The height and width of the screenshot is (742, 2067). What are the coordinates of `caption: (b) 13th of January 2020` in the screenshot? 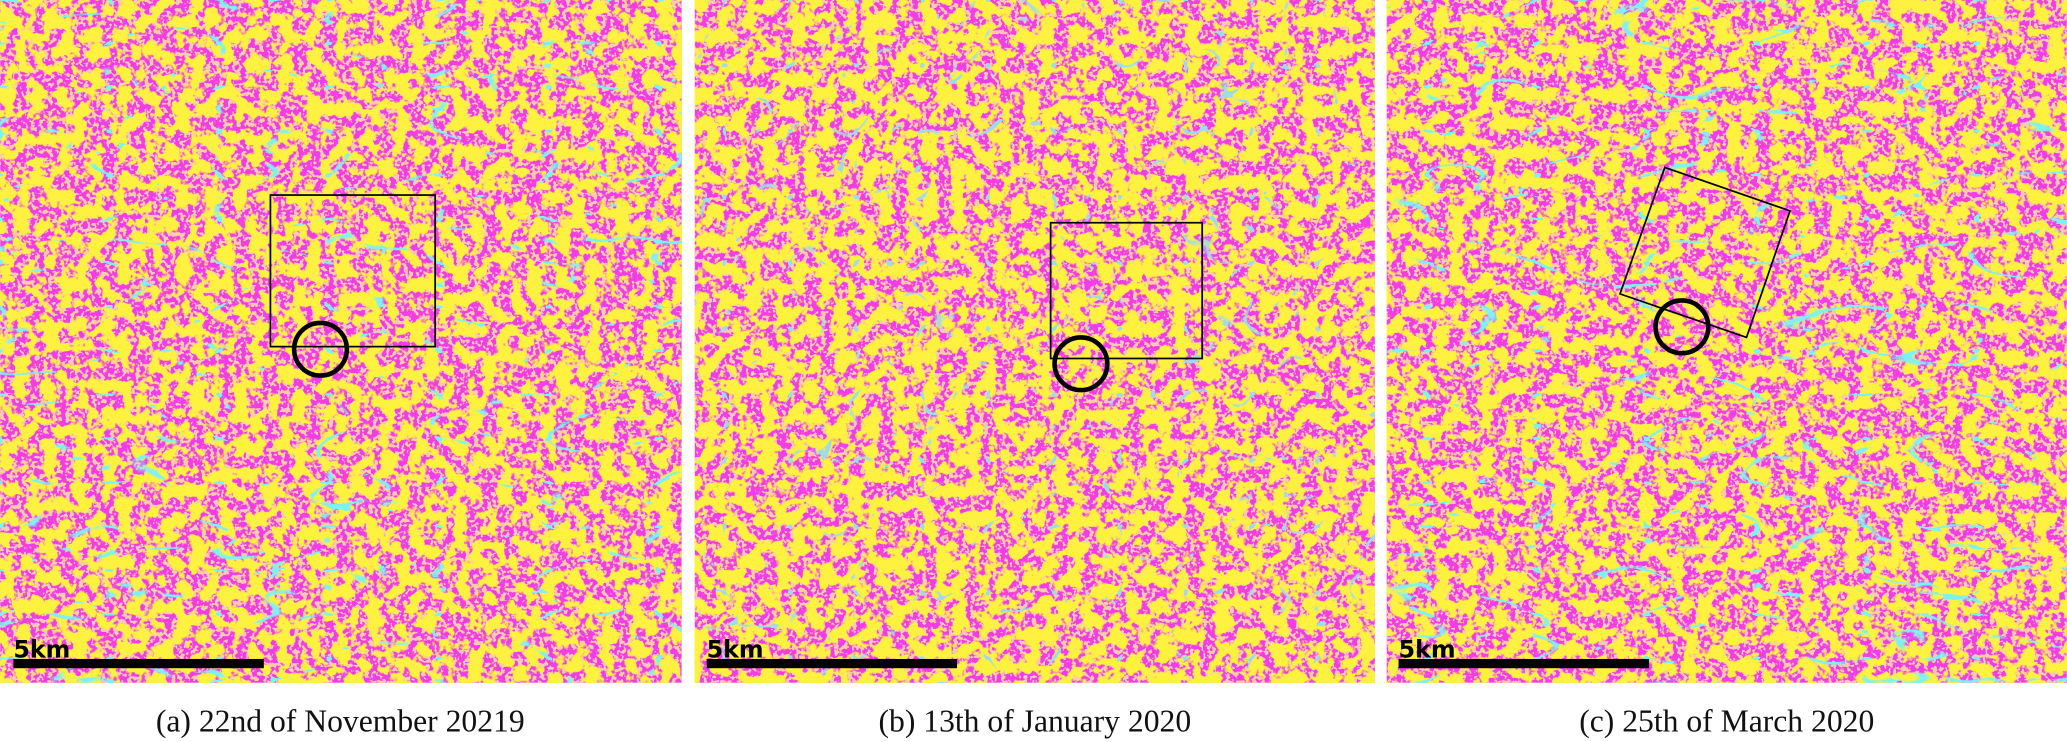 It's located at (1034, 720).